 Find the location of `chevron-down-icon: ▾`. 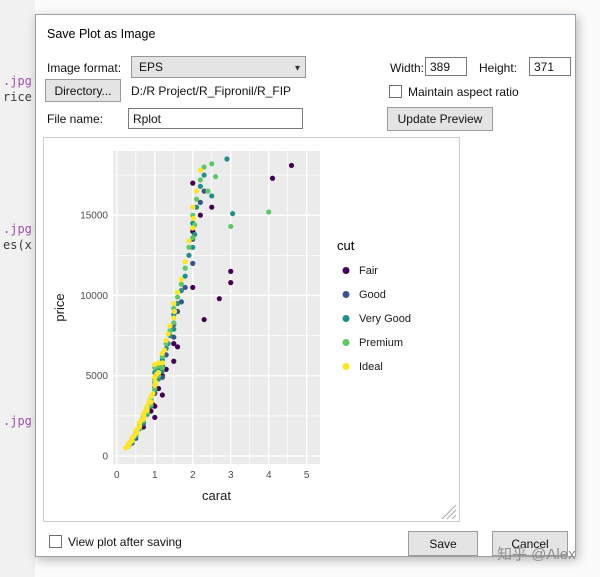

chevron-down-icon: ▾ is located at coordinates (297, 68).